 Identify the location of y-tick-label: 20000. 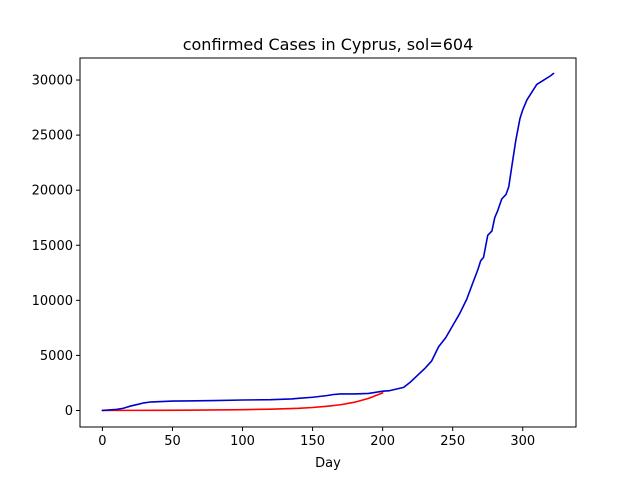
(52, 191).